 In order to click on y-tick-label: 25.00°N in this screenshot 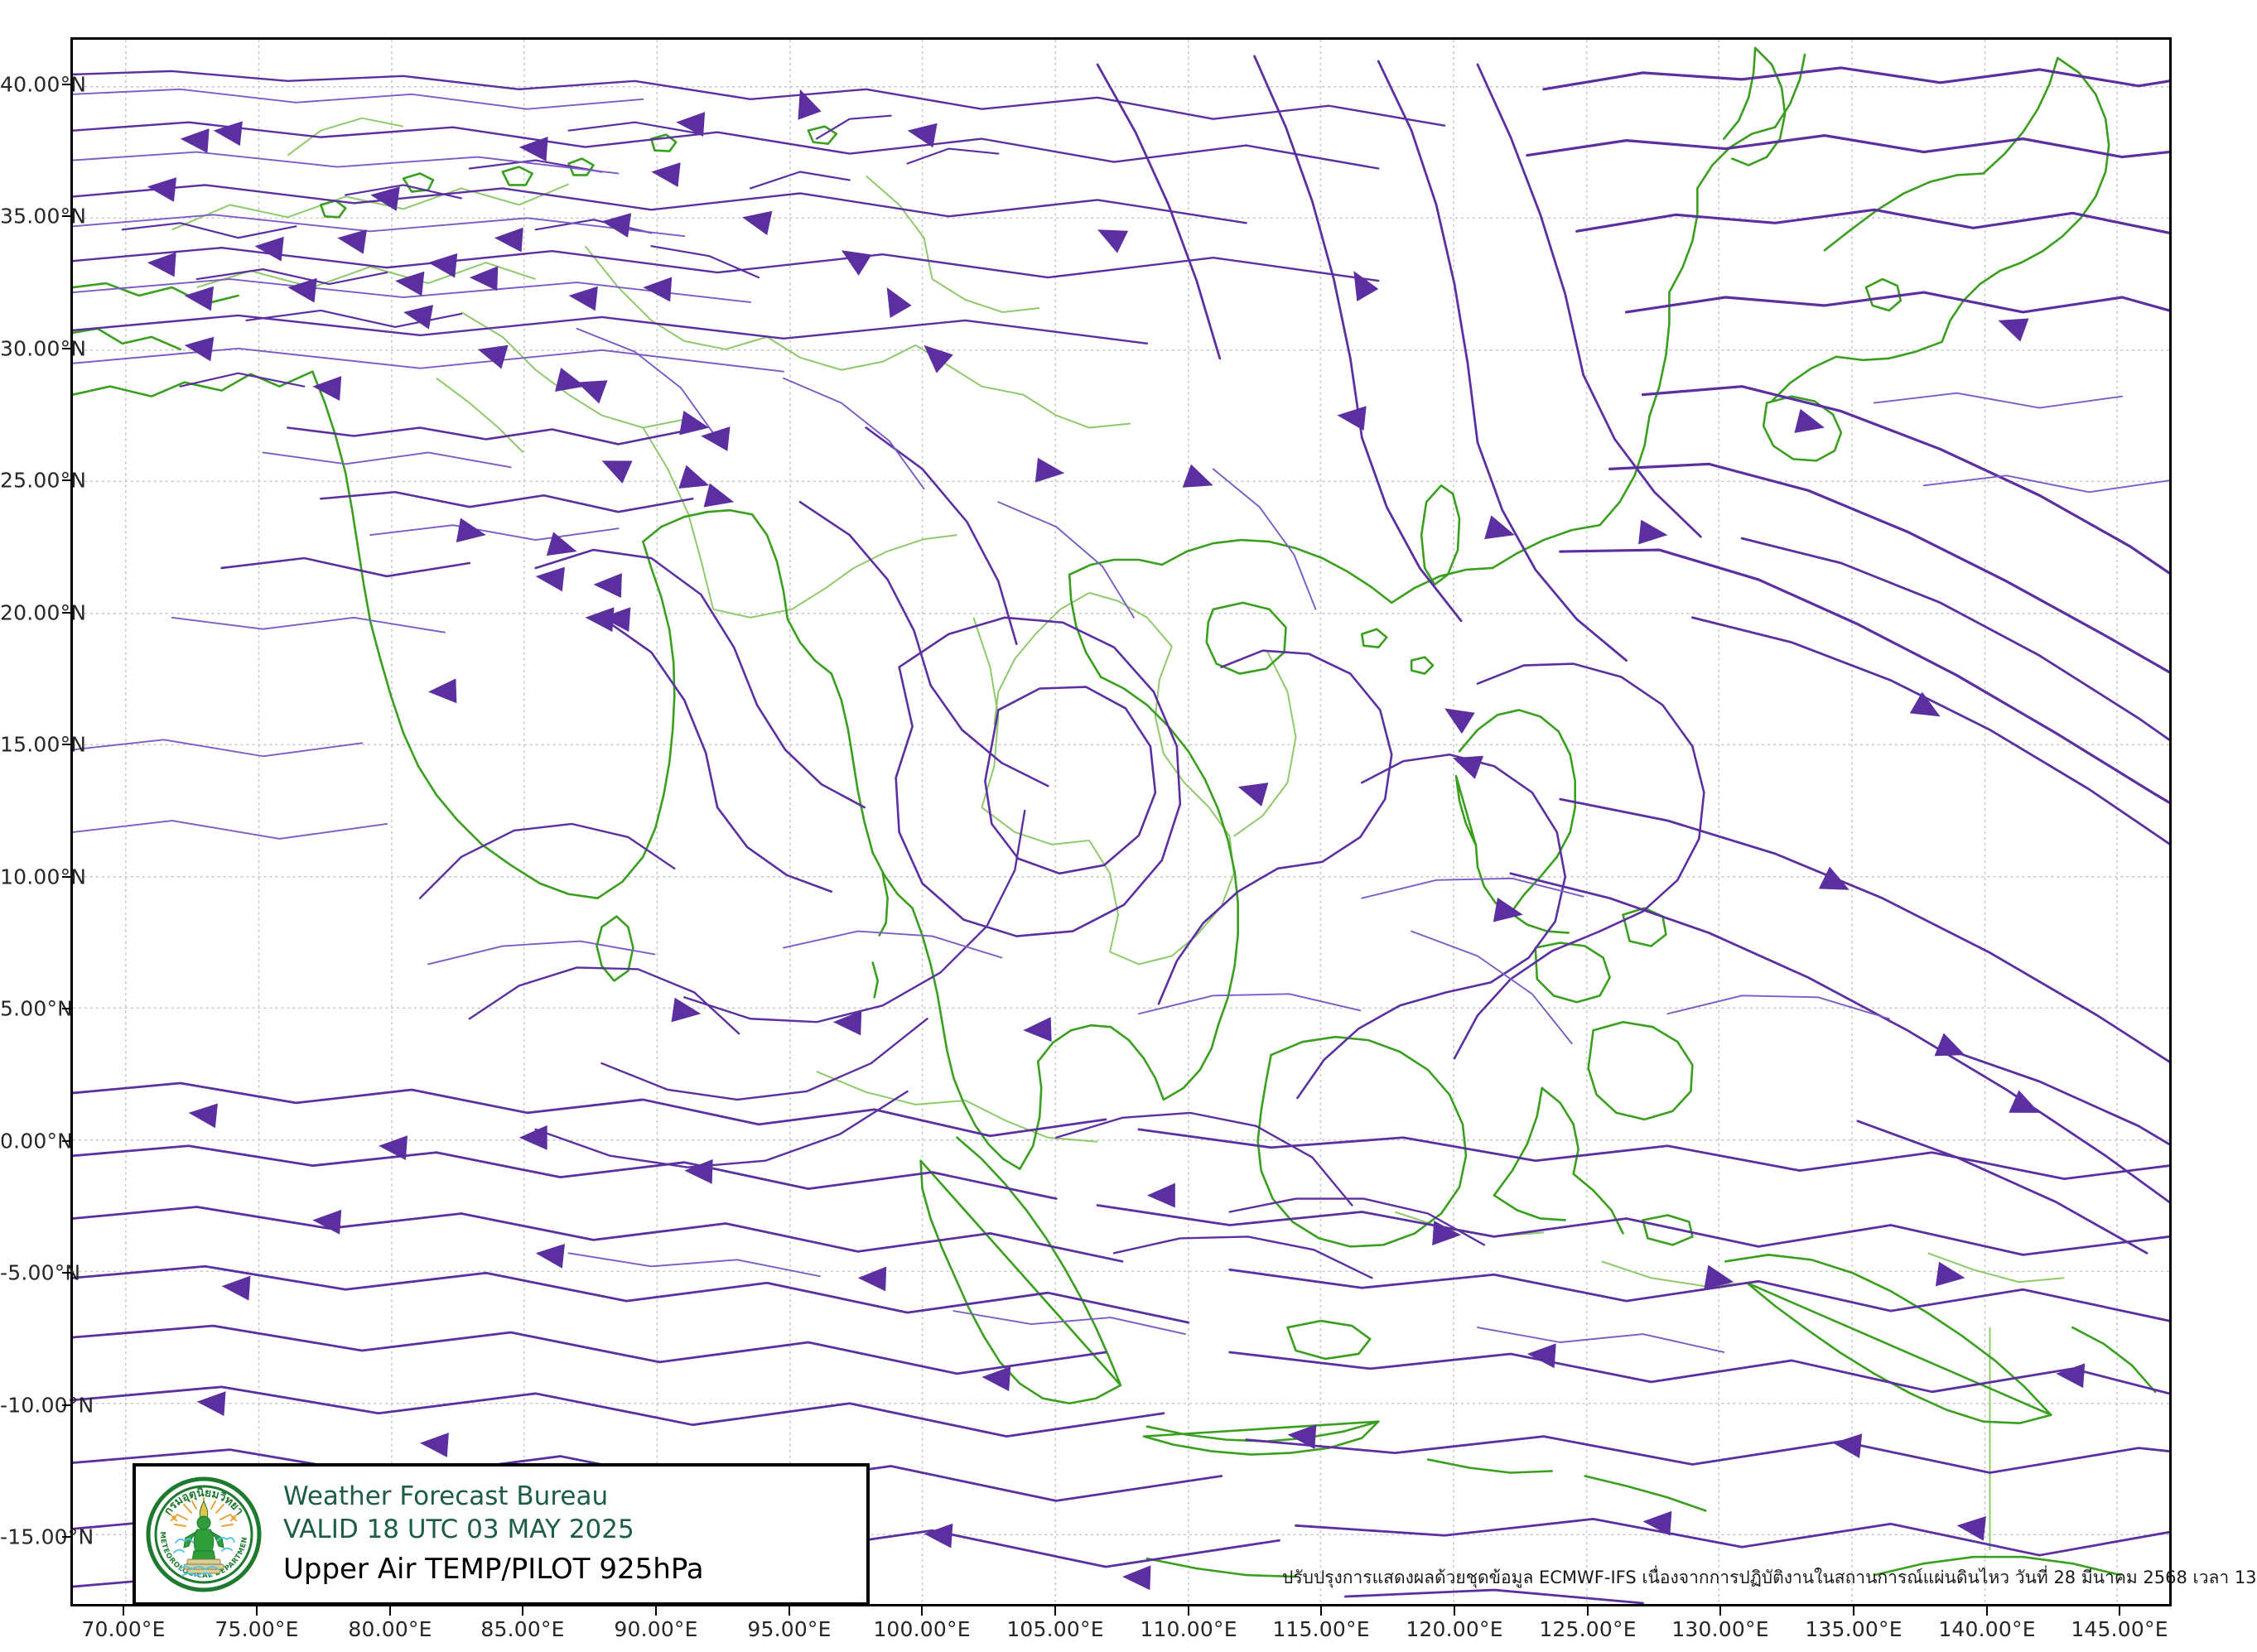, I will do `click(43, 480)`.